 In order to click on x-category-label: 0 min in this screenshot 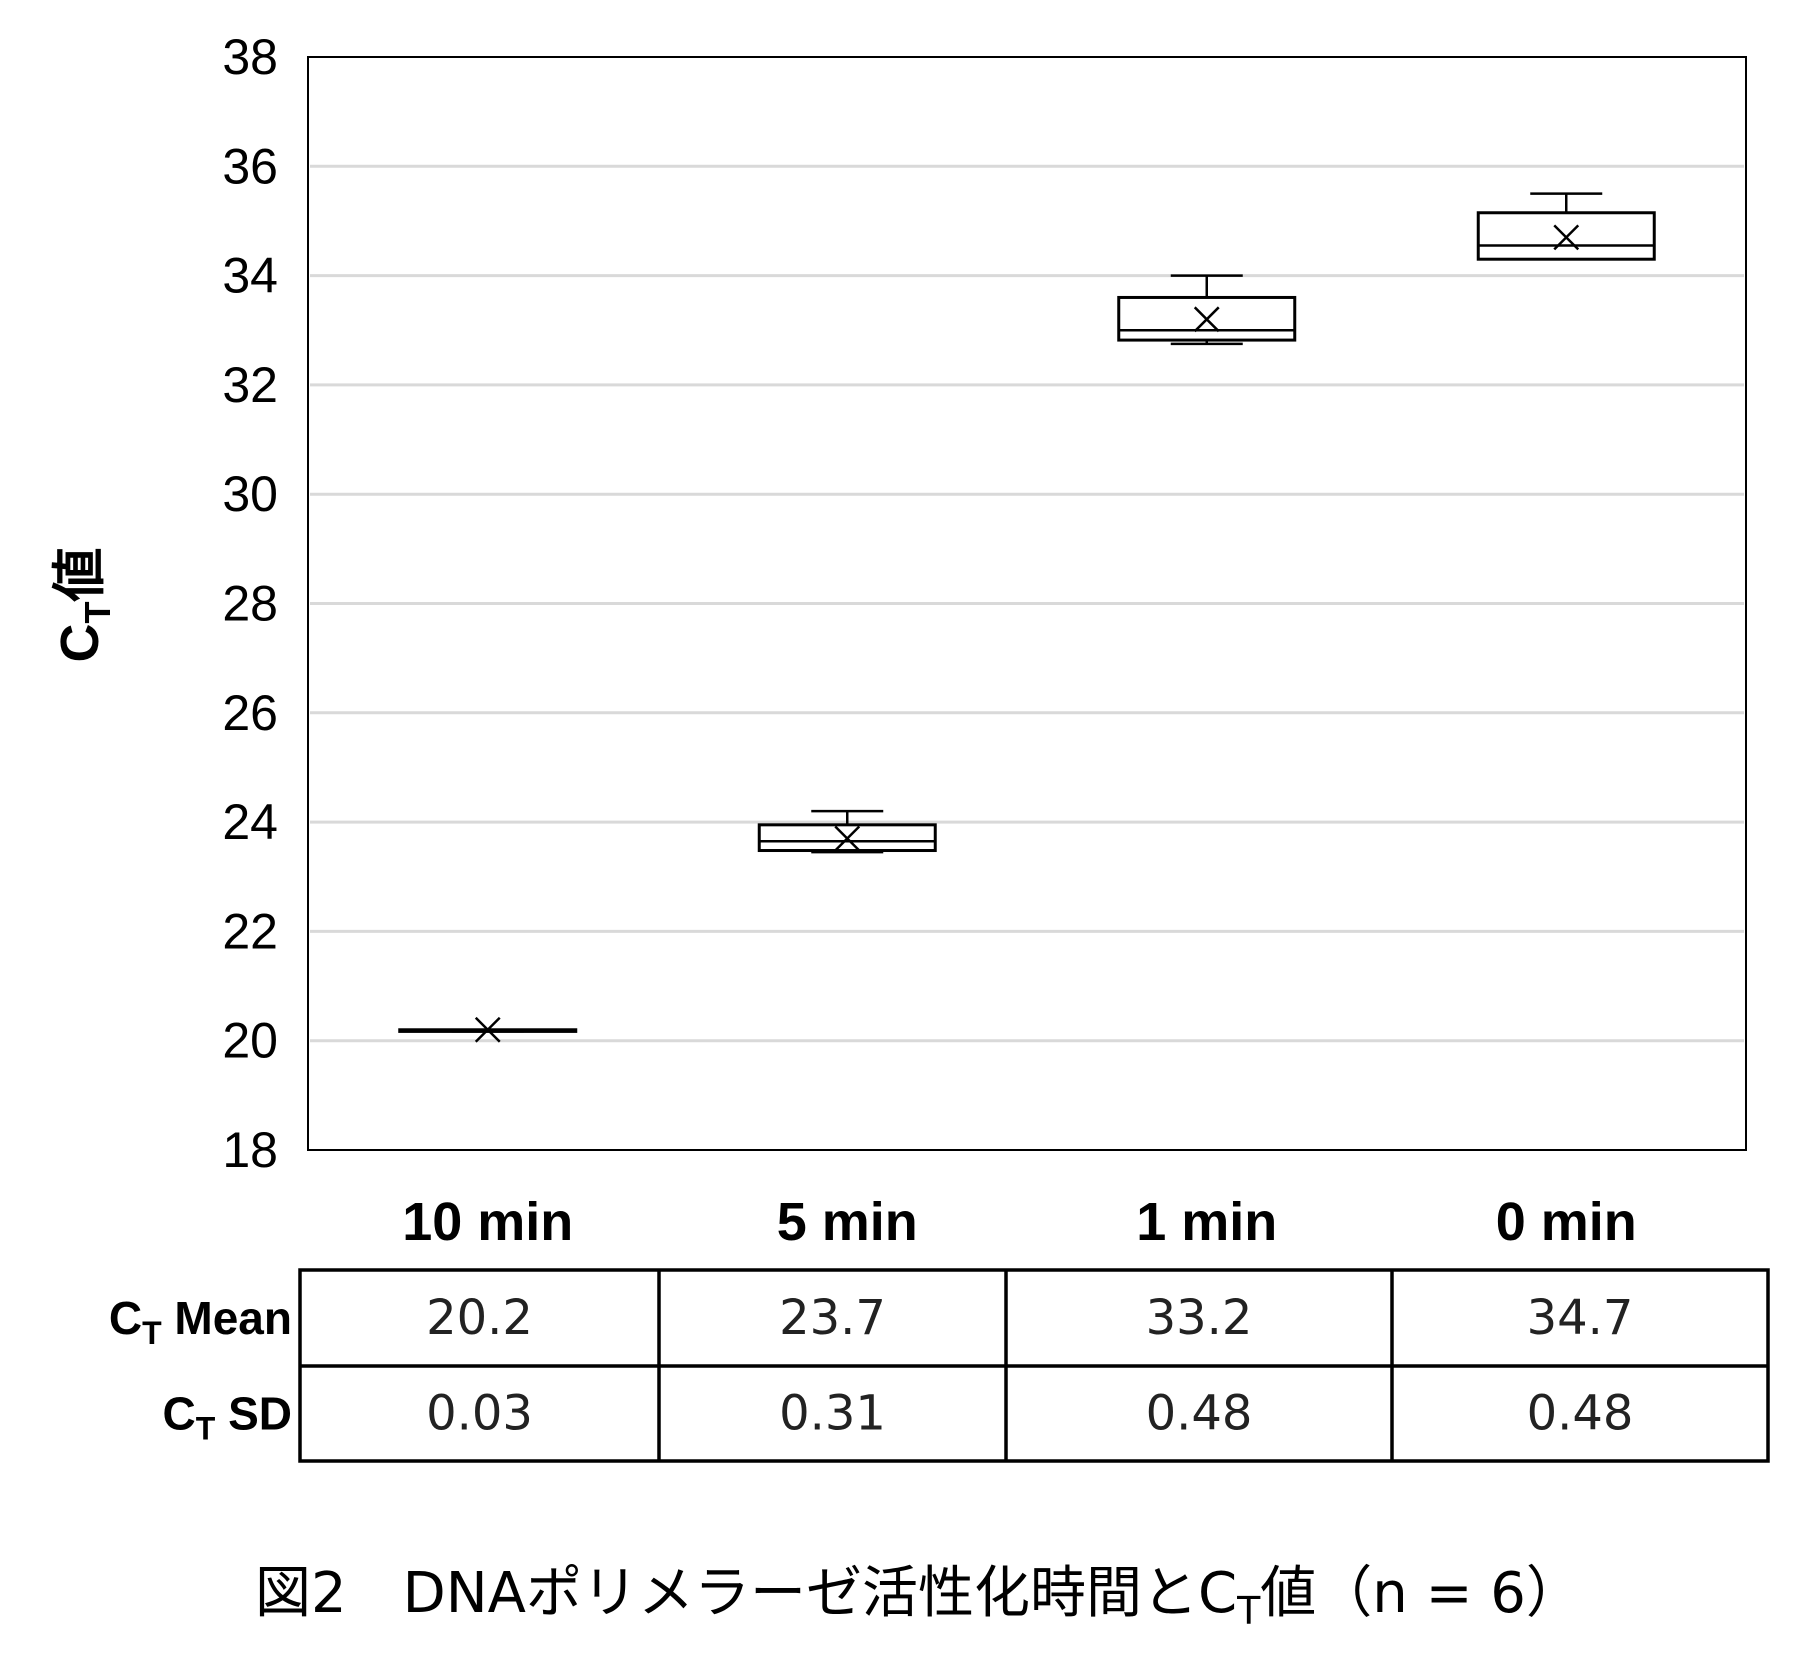, I will do `click(1566, 1222)`.